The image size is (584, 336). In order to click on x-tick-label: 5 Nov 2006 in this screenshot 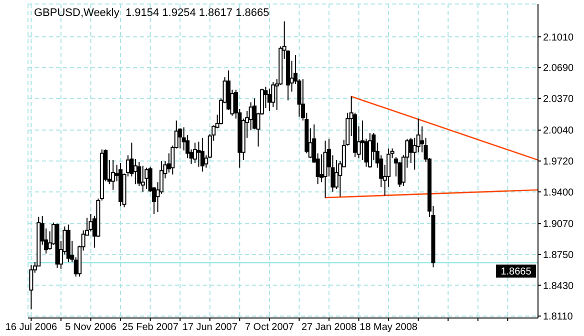, I will do `click(91, 328)`.